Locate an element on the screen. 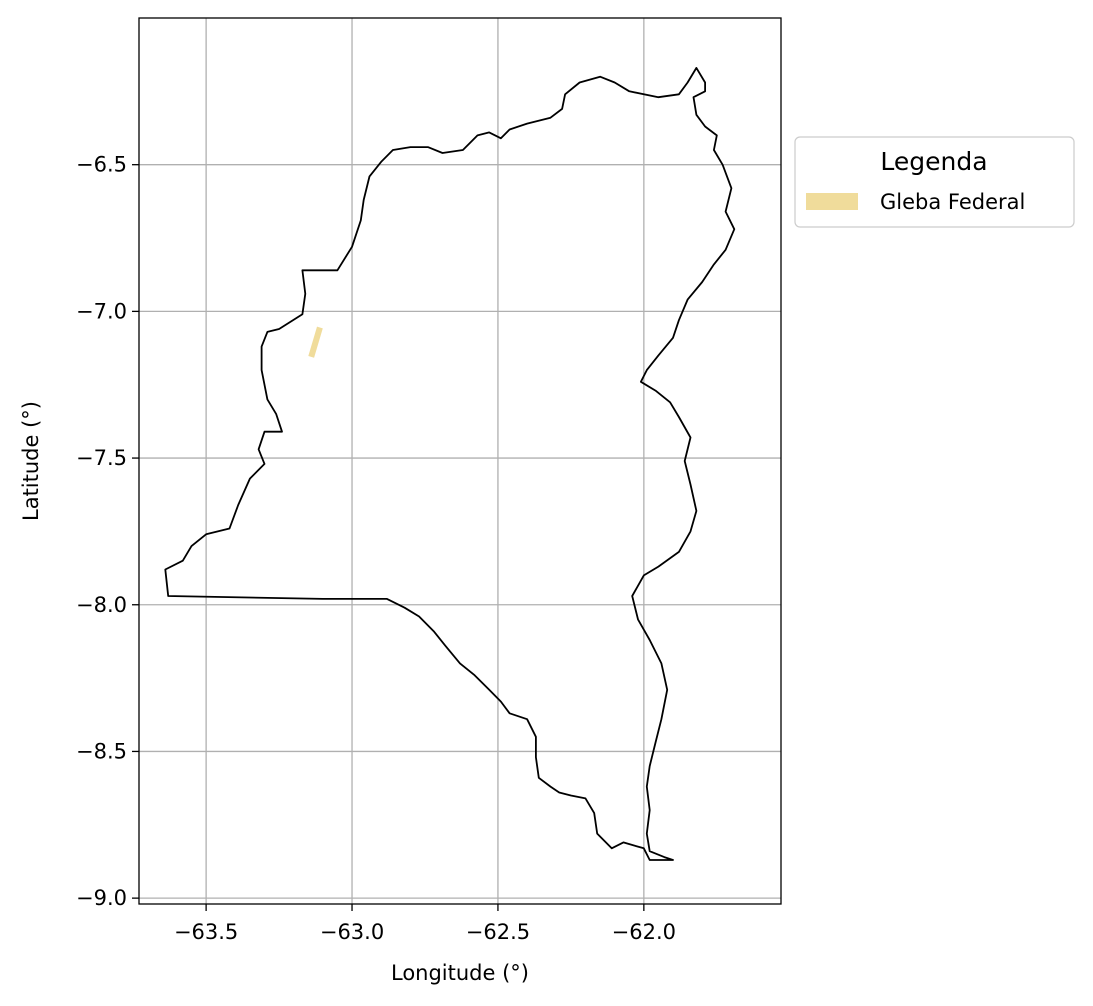 The height and width of the screenshot is (1006, 1093). x-tick-label: −62.0 is located at coordinates (644, 932).